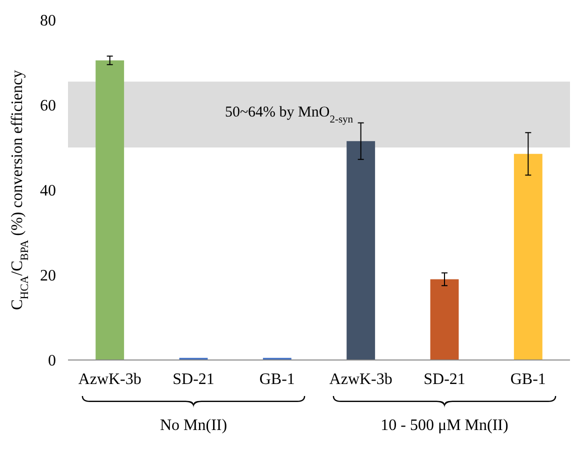 This screenshot has height=453, width=576. What do you see at coordinates (289, 115) in the screenshot?
I see `band-label: 50~64% by MnO$_{2-syn}$` at bounding box center [289, 115].